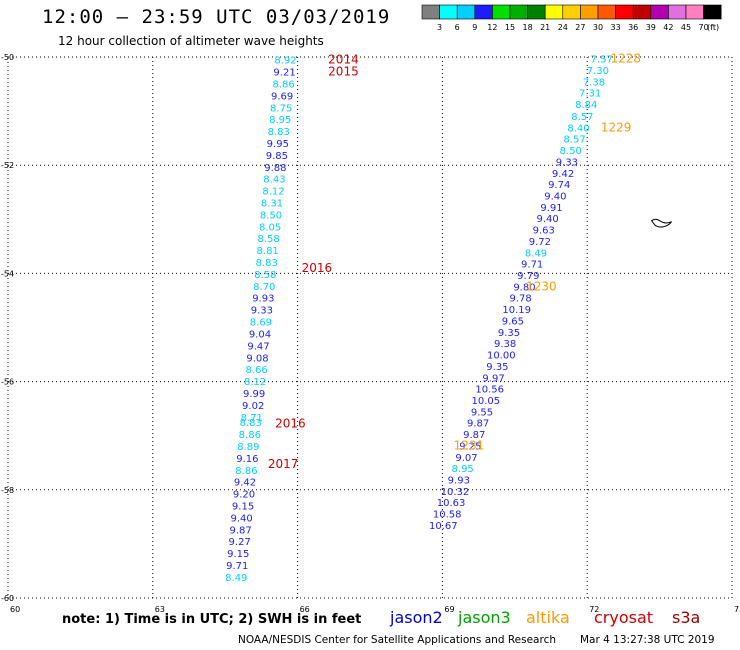  Describe the element at coordinates (482, 412) in the screenshot. I see `altika-swh-point: 9.55` at that location.